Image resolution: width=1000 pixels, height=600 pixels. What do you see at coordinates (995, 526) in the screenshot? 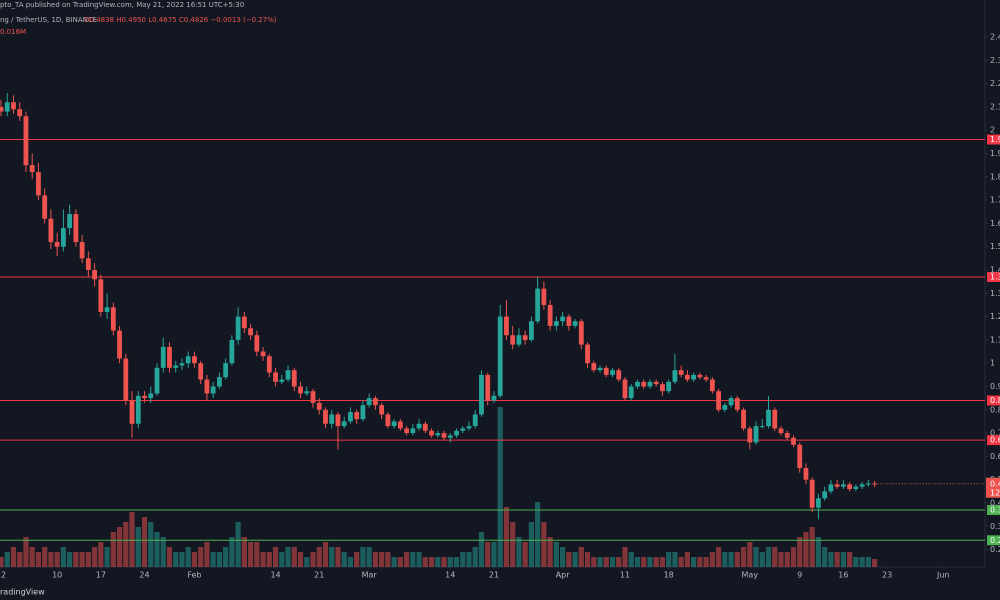
I see `y-tick-label: 0.3` at bounding box center [995, 526].